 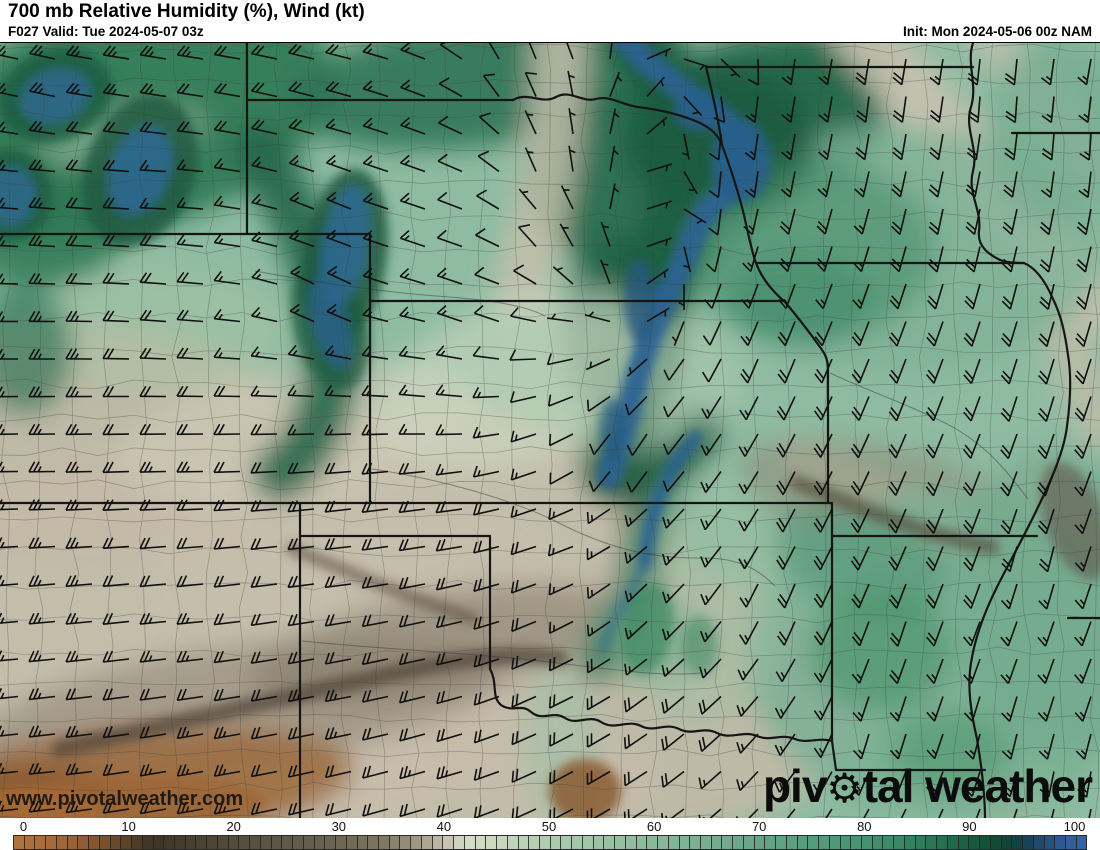 What do you see at coordinates (23, 826) in the screenshot?
I see `colorbar-tick-label: 0` at bounding box center [23, 826].